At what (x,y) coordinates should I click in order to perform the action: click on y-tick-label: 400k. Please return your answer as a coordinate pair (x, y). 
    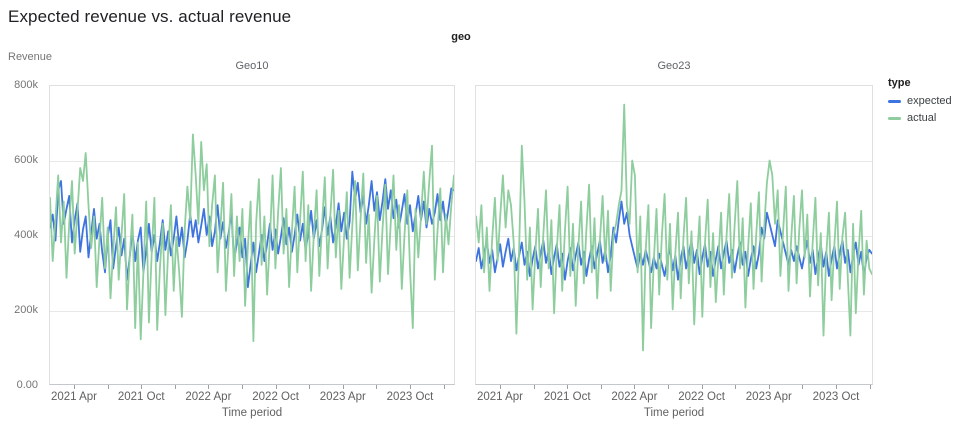
    Looking at the image, I should click on (26, 235).